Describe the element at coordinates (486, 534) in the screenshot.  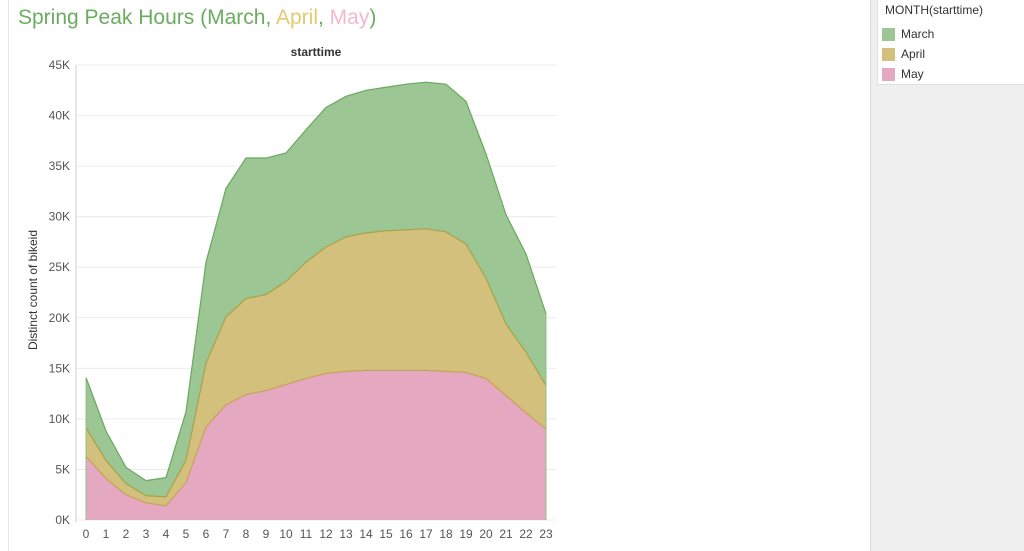
I see `x-tick-label: 20` at that location.